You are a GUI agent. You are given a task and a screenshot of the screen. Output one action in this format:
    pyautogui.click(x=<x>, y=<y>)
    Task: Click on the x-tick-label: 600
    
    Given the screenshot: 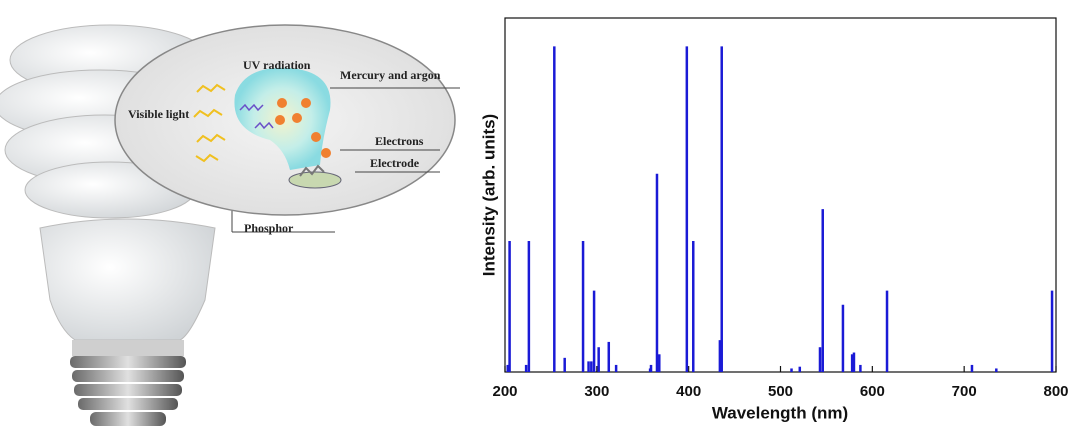 What is the action you would take?
    pyautogui.click(x=872, y=391)
    